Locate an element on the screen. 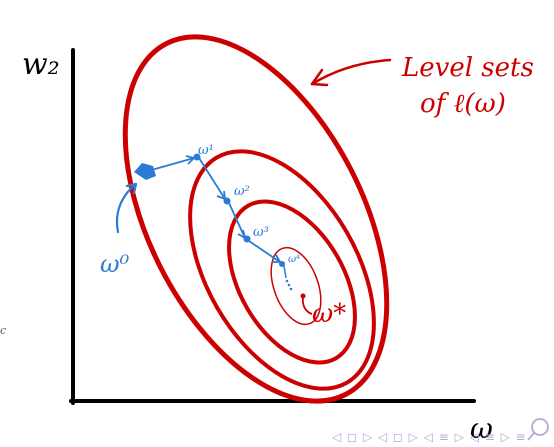  annotation-arrow is located at coordinates (351, 72).